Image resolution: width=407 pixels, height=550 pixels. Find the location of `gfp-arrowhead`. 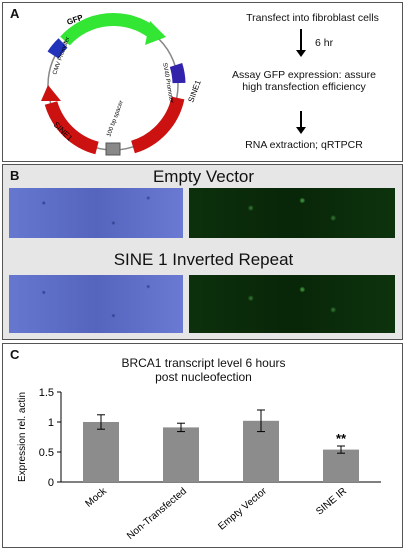

gfp-arrowhead is located at coordinates (155, 33).